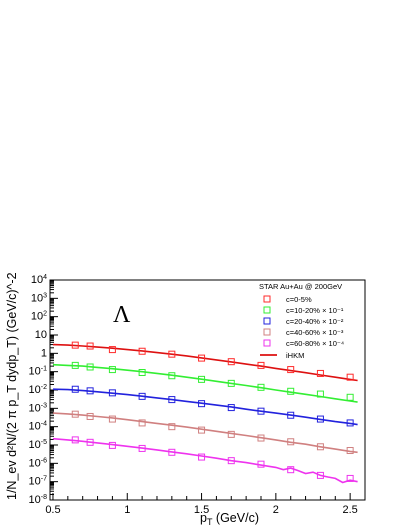  I want to click on legend-label: c=0-5%, so click(299, 299).